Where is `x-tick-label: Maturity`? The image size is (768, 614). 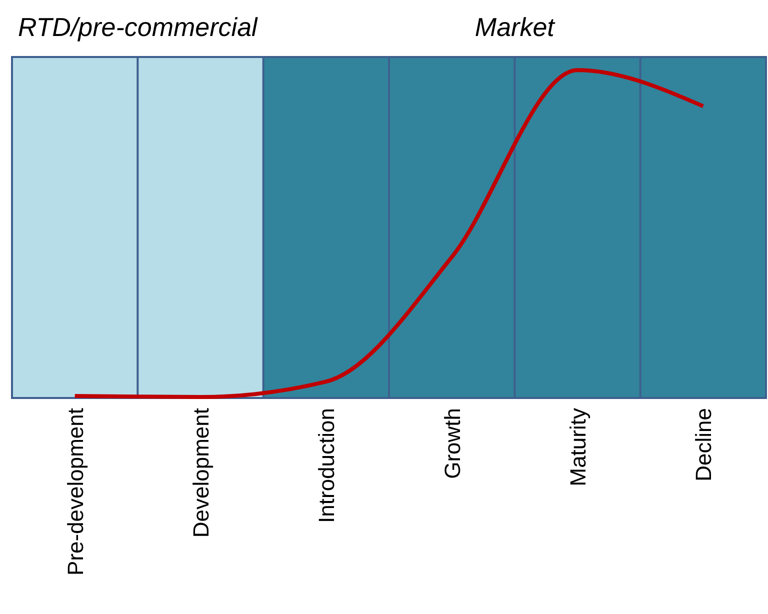
x-tick-label: Maturity is located at coordinates (578, 447).